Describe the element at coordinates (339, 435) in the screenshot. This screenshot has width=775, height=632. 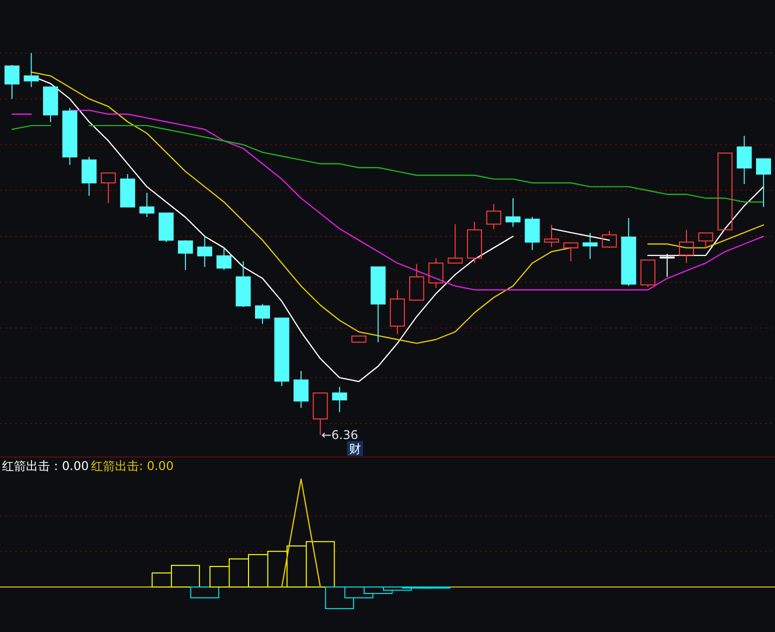
I see `annotation: ←6.36` at that location.